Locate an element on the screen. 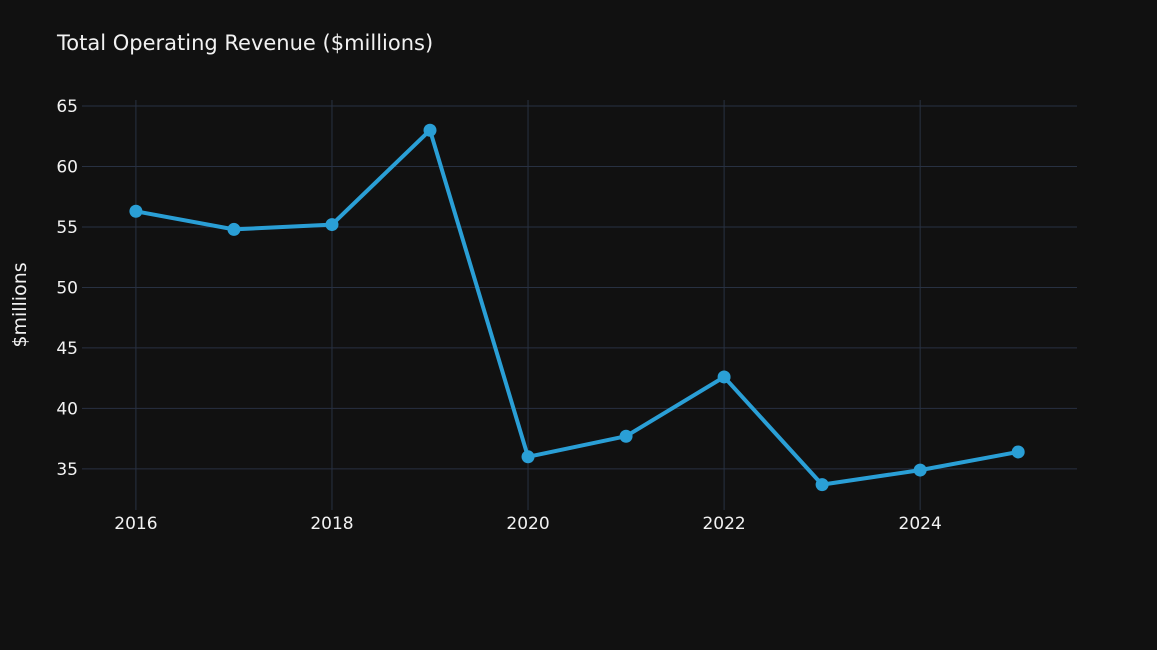 The image size is (1157, 650). y-tick-label: 45 is located at coordinates (67, 349).